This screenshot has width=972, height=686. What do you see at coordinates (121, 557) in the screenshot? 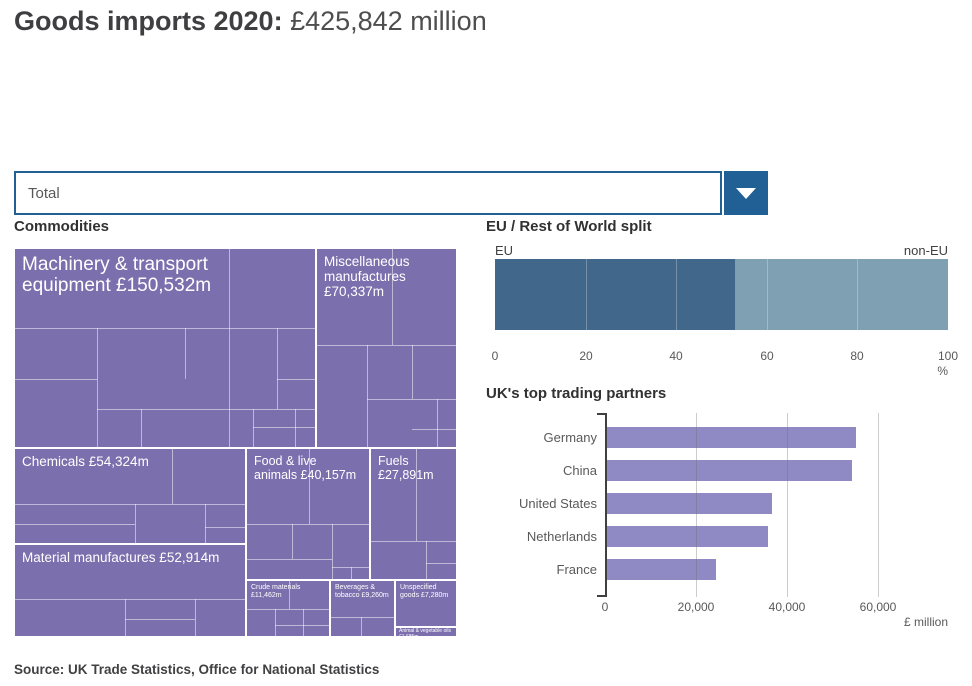
I see `treemap-cell-label: Material manufactures £52,914m` at bounding box center [121, 557].